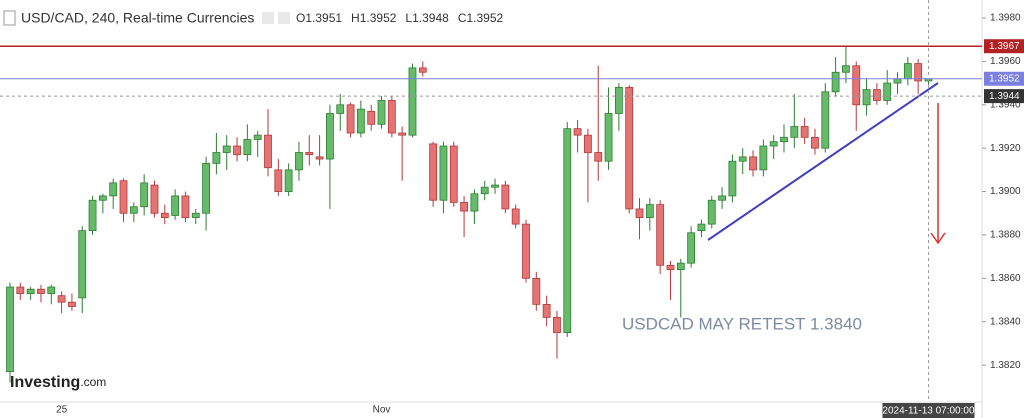 The width and height of the screenshot is (1024, 418). Describe the element at coordinates (137, 18) in the screenshot. I see `chart-title: USD/CAD, 240, Real-time Currencies` at that location.